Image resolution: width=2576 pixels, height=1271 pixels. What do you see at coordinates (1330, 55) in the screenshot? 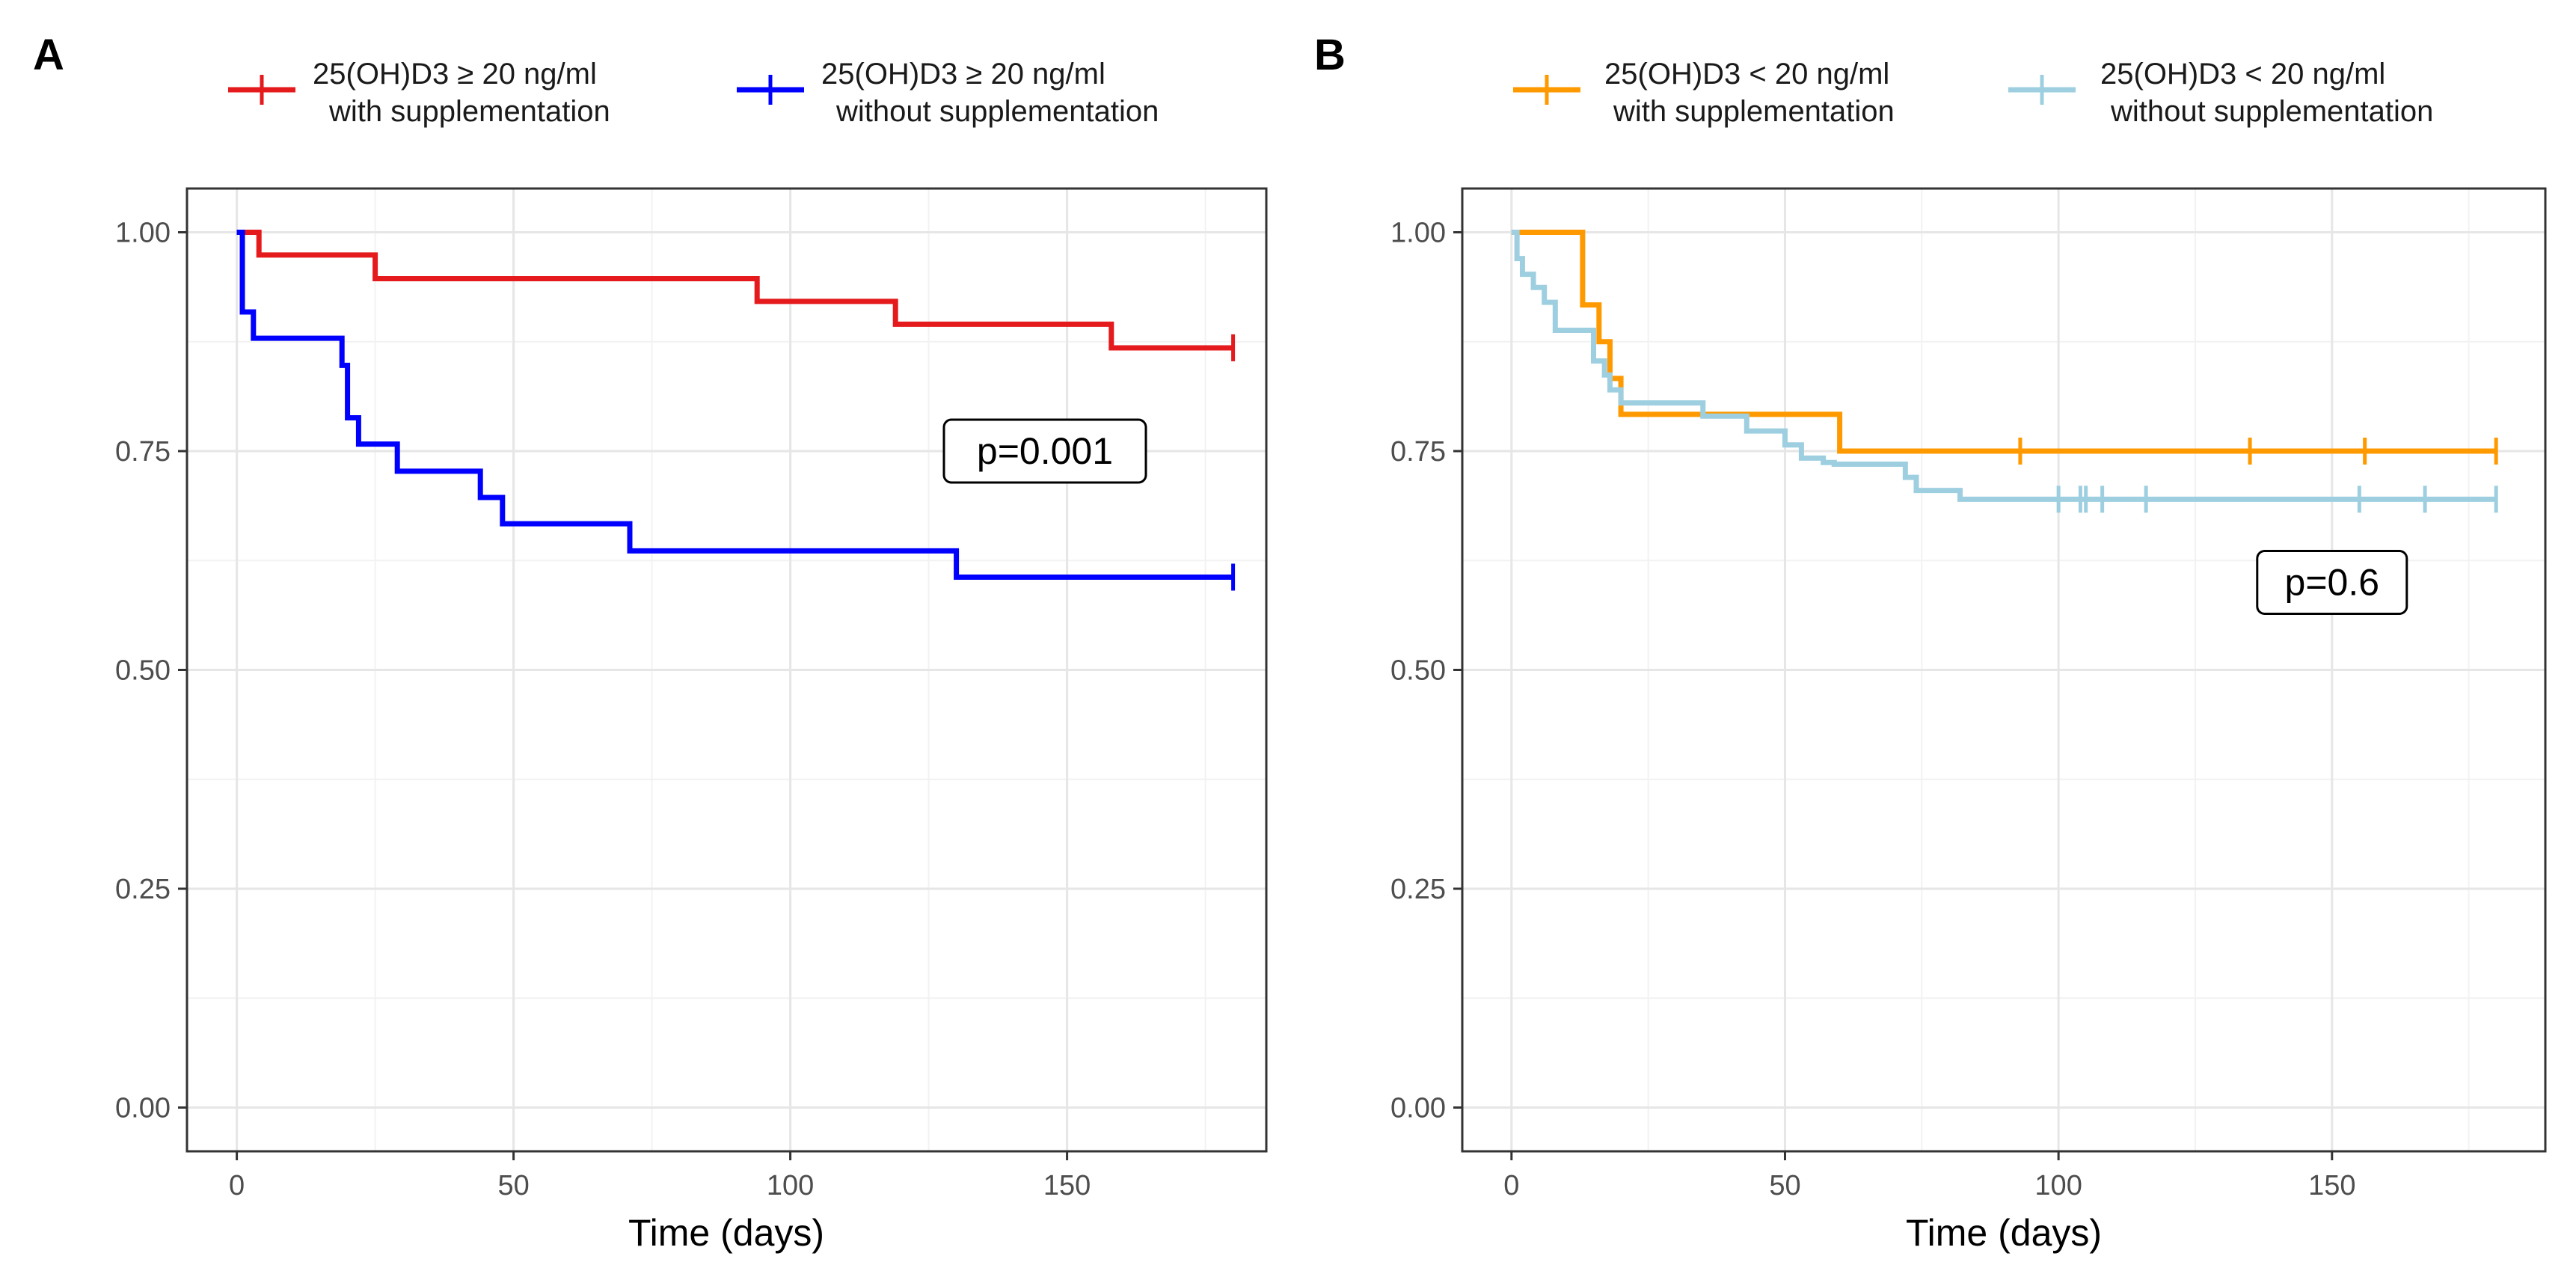
I see `panel-label: B` at bounding box center [1330, 55].